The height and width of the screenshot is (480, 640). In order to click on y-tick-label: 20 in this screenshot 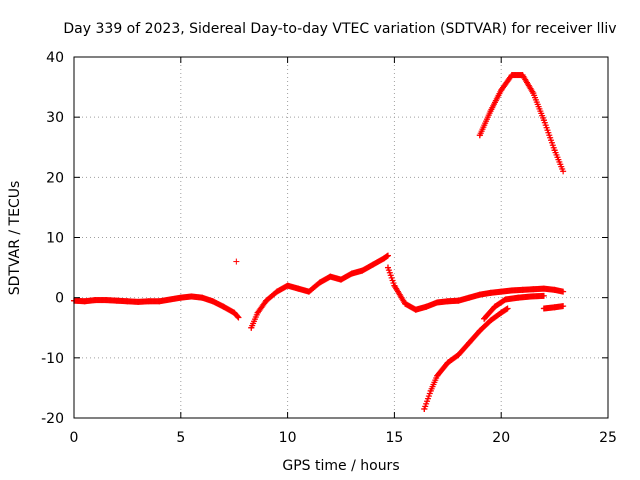, I will do `click(55, 178)`.